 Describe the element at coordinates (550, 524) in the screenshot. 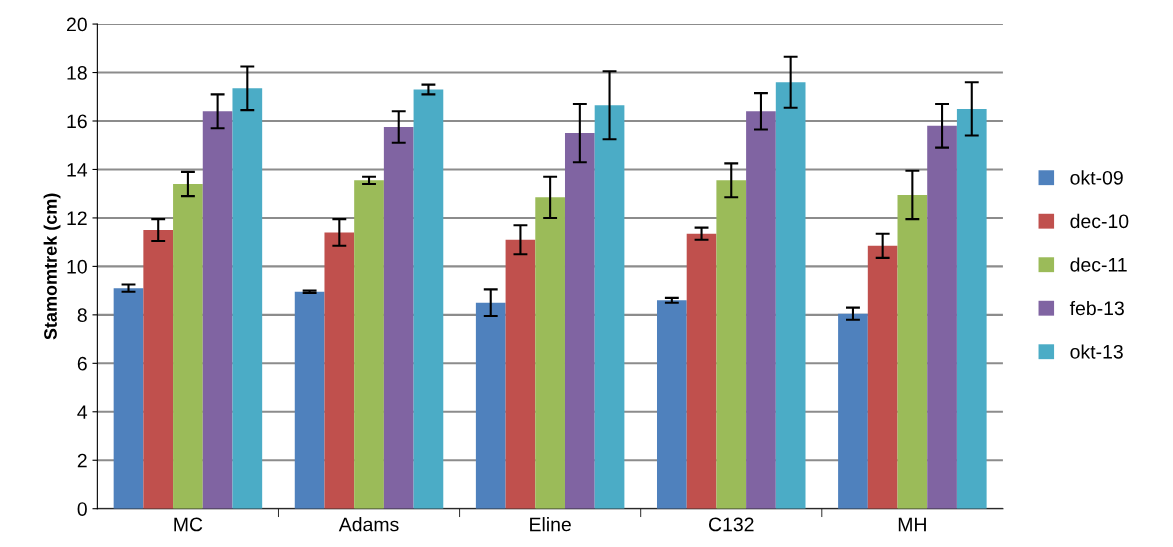

I see `x-tick-label: Eline` at that location.